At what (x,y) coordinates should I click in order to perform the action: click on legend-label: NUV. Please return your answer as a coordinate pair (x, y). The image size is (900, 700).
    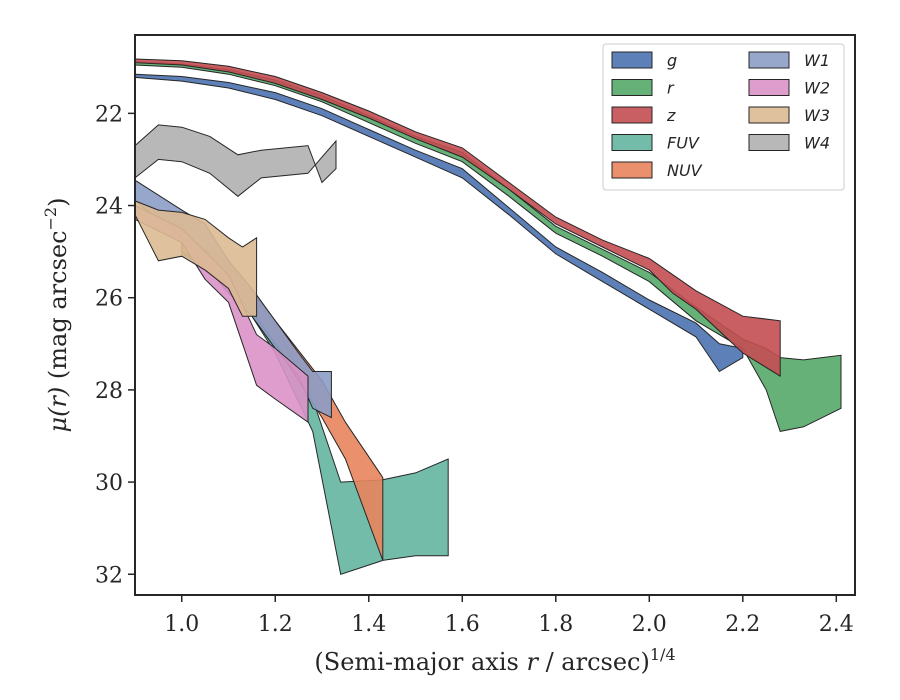
    Looking at the image, I should click on (685, 170).